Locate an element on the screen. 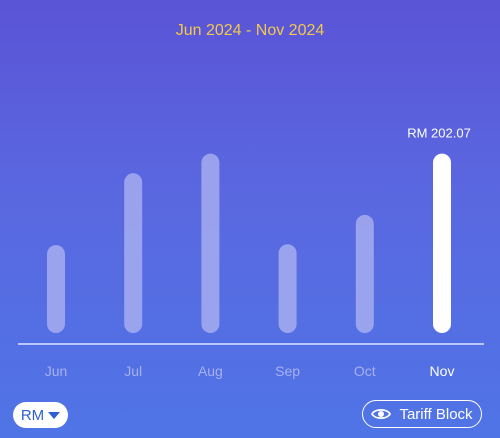  period-title: Jun 2024 - Nov 2024 is located at coordinates (250, 30).